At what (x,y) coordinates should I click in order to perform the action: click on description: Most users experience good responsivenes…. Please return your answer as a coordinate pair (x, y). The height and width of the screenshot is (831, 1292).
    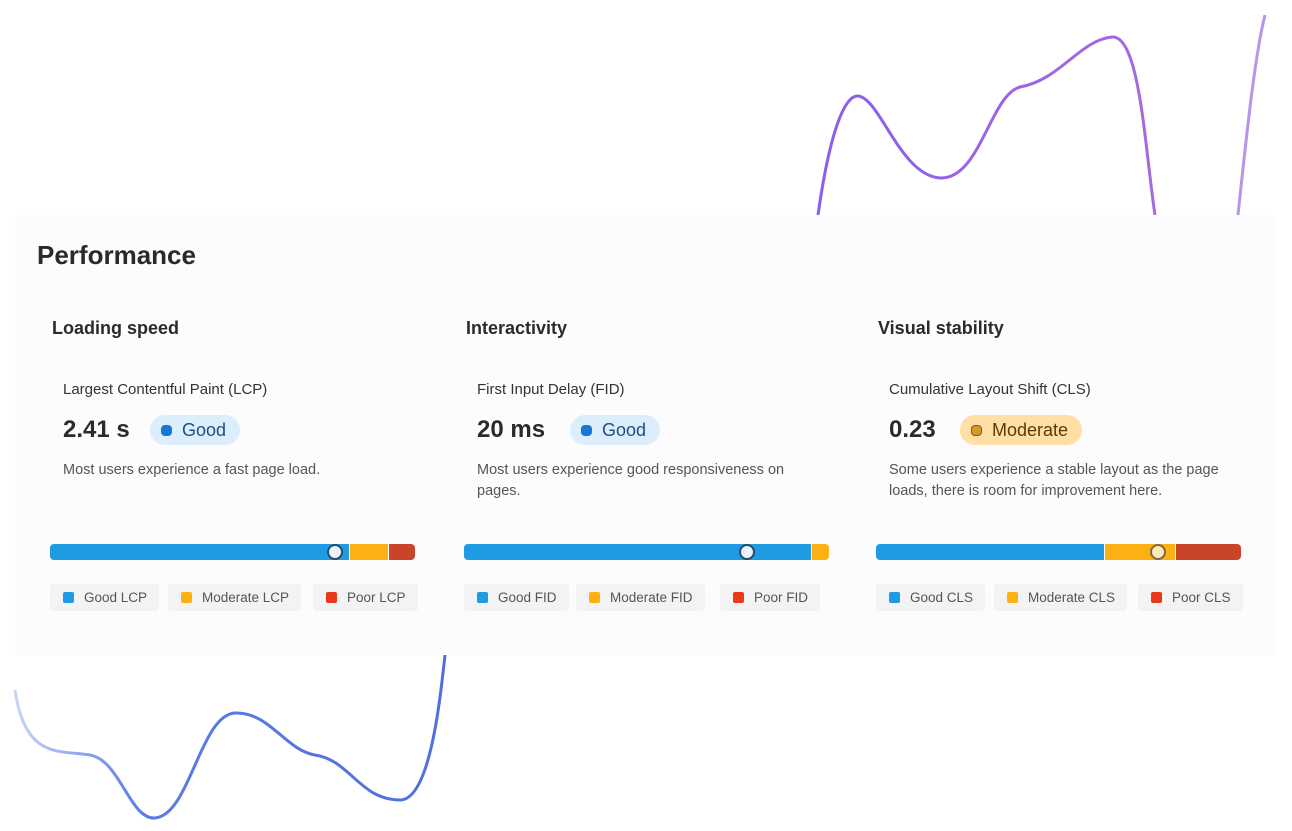
    Looking at the image, I should click on (631, 480).